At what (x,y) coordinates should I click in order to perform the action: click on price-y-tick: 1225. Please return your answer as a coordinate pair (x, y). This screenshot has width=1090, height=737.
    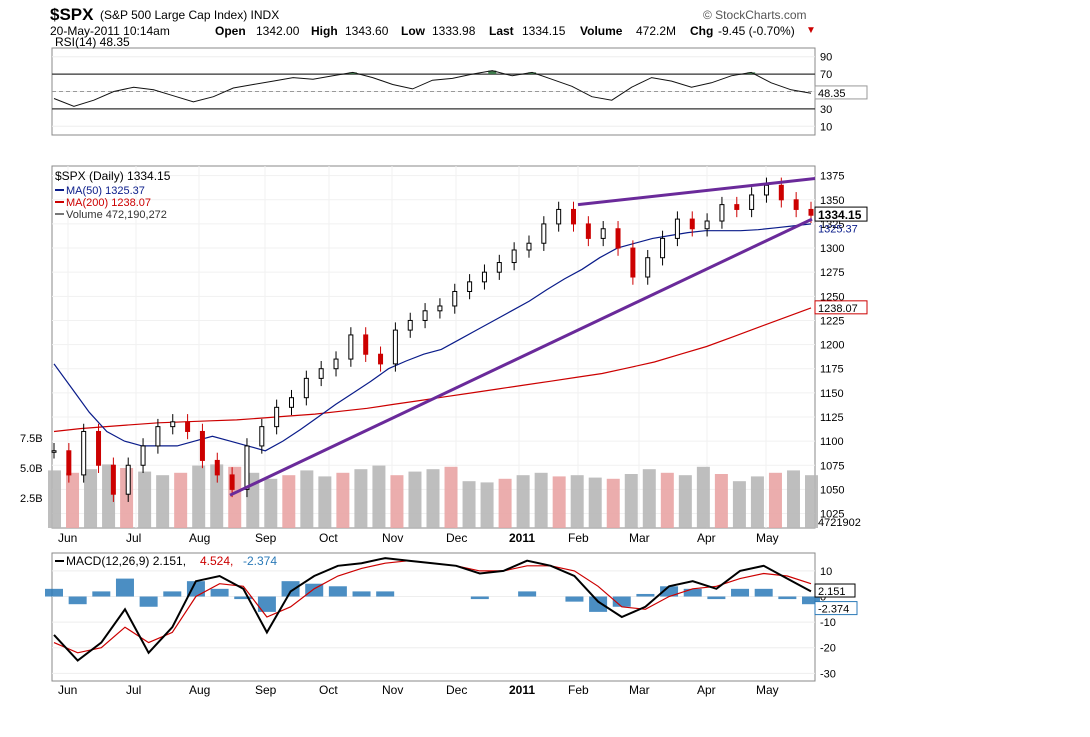
    Looking at the image, I should click on (832, 321).